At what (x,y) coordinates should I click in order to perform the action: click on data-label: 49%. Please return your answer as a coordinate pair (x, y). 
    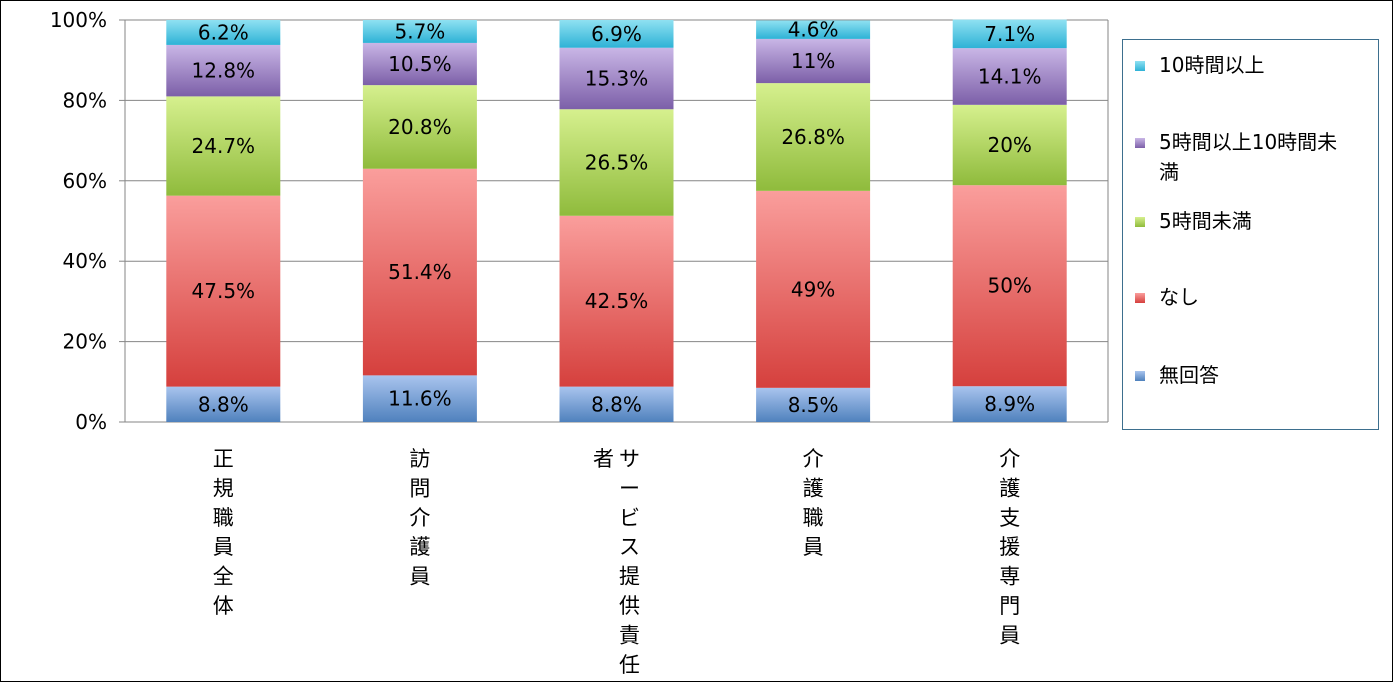
    Looking at the image, I should click on (813, 289).